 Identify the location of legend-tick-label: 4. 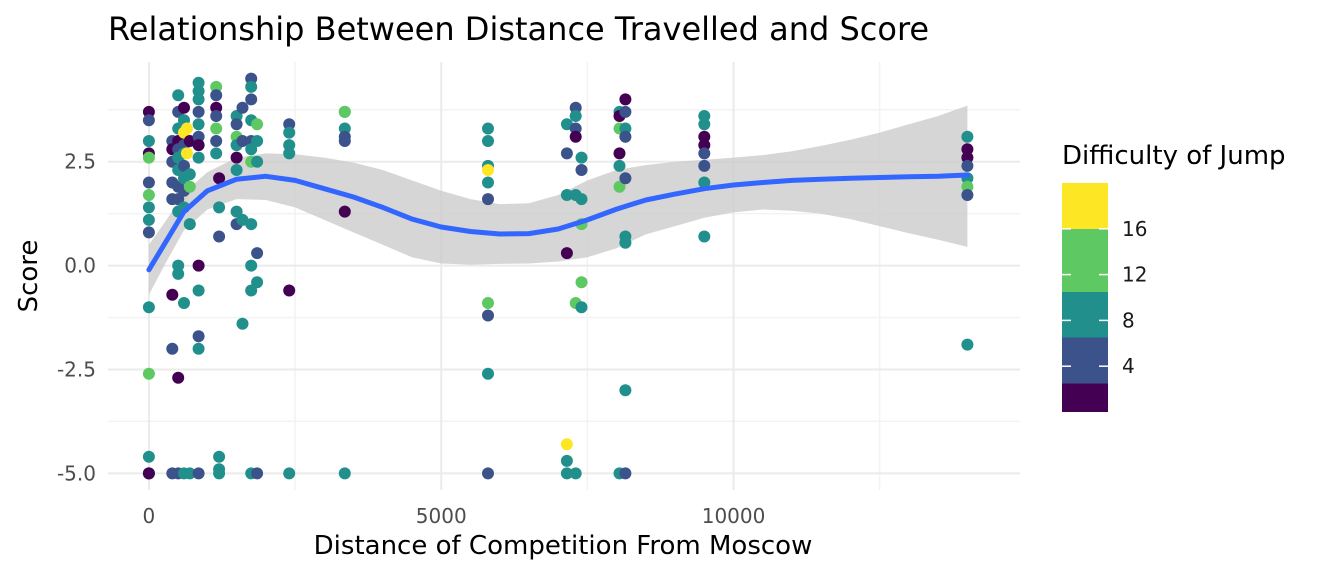
(1128, 366).